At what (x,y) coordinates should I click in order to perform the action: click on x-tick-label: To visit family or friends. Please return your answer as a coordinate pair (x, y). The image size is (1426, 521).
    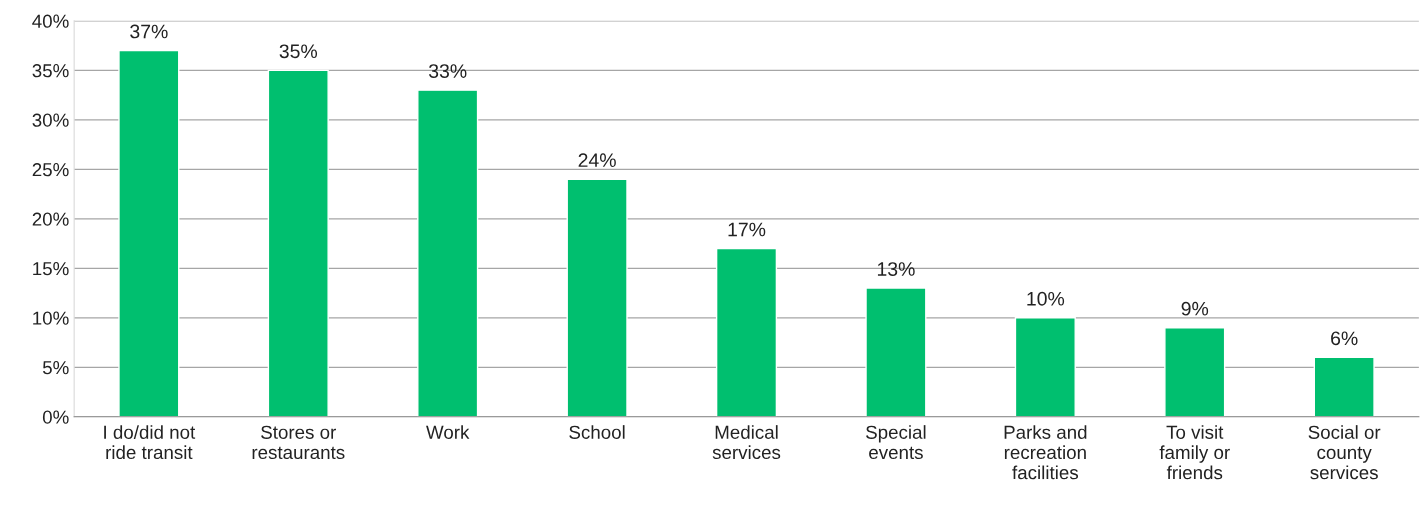
    Looking at the image, I should click on (1194, 452).